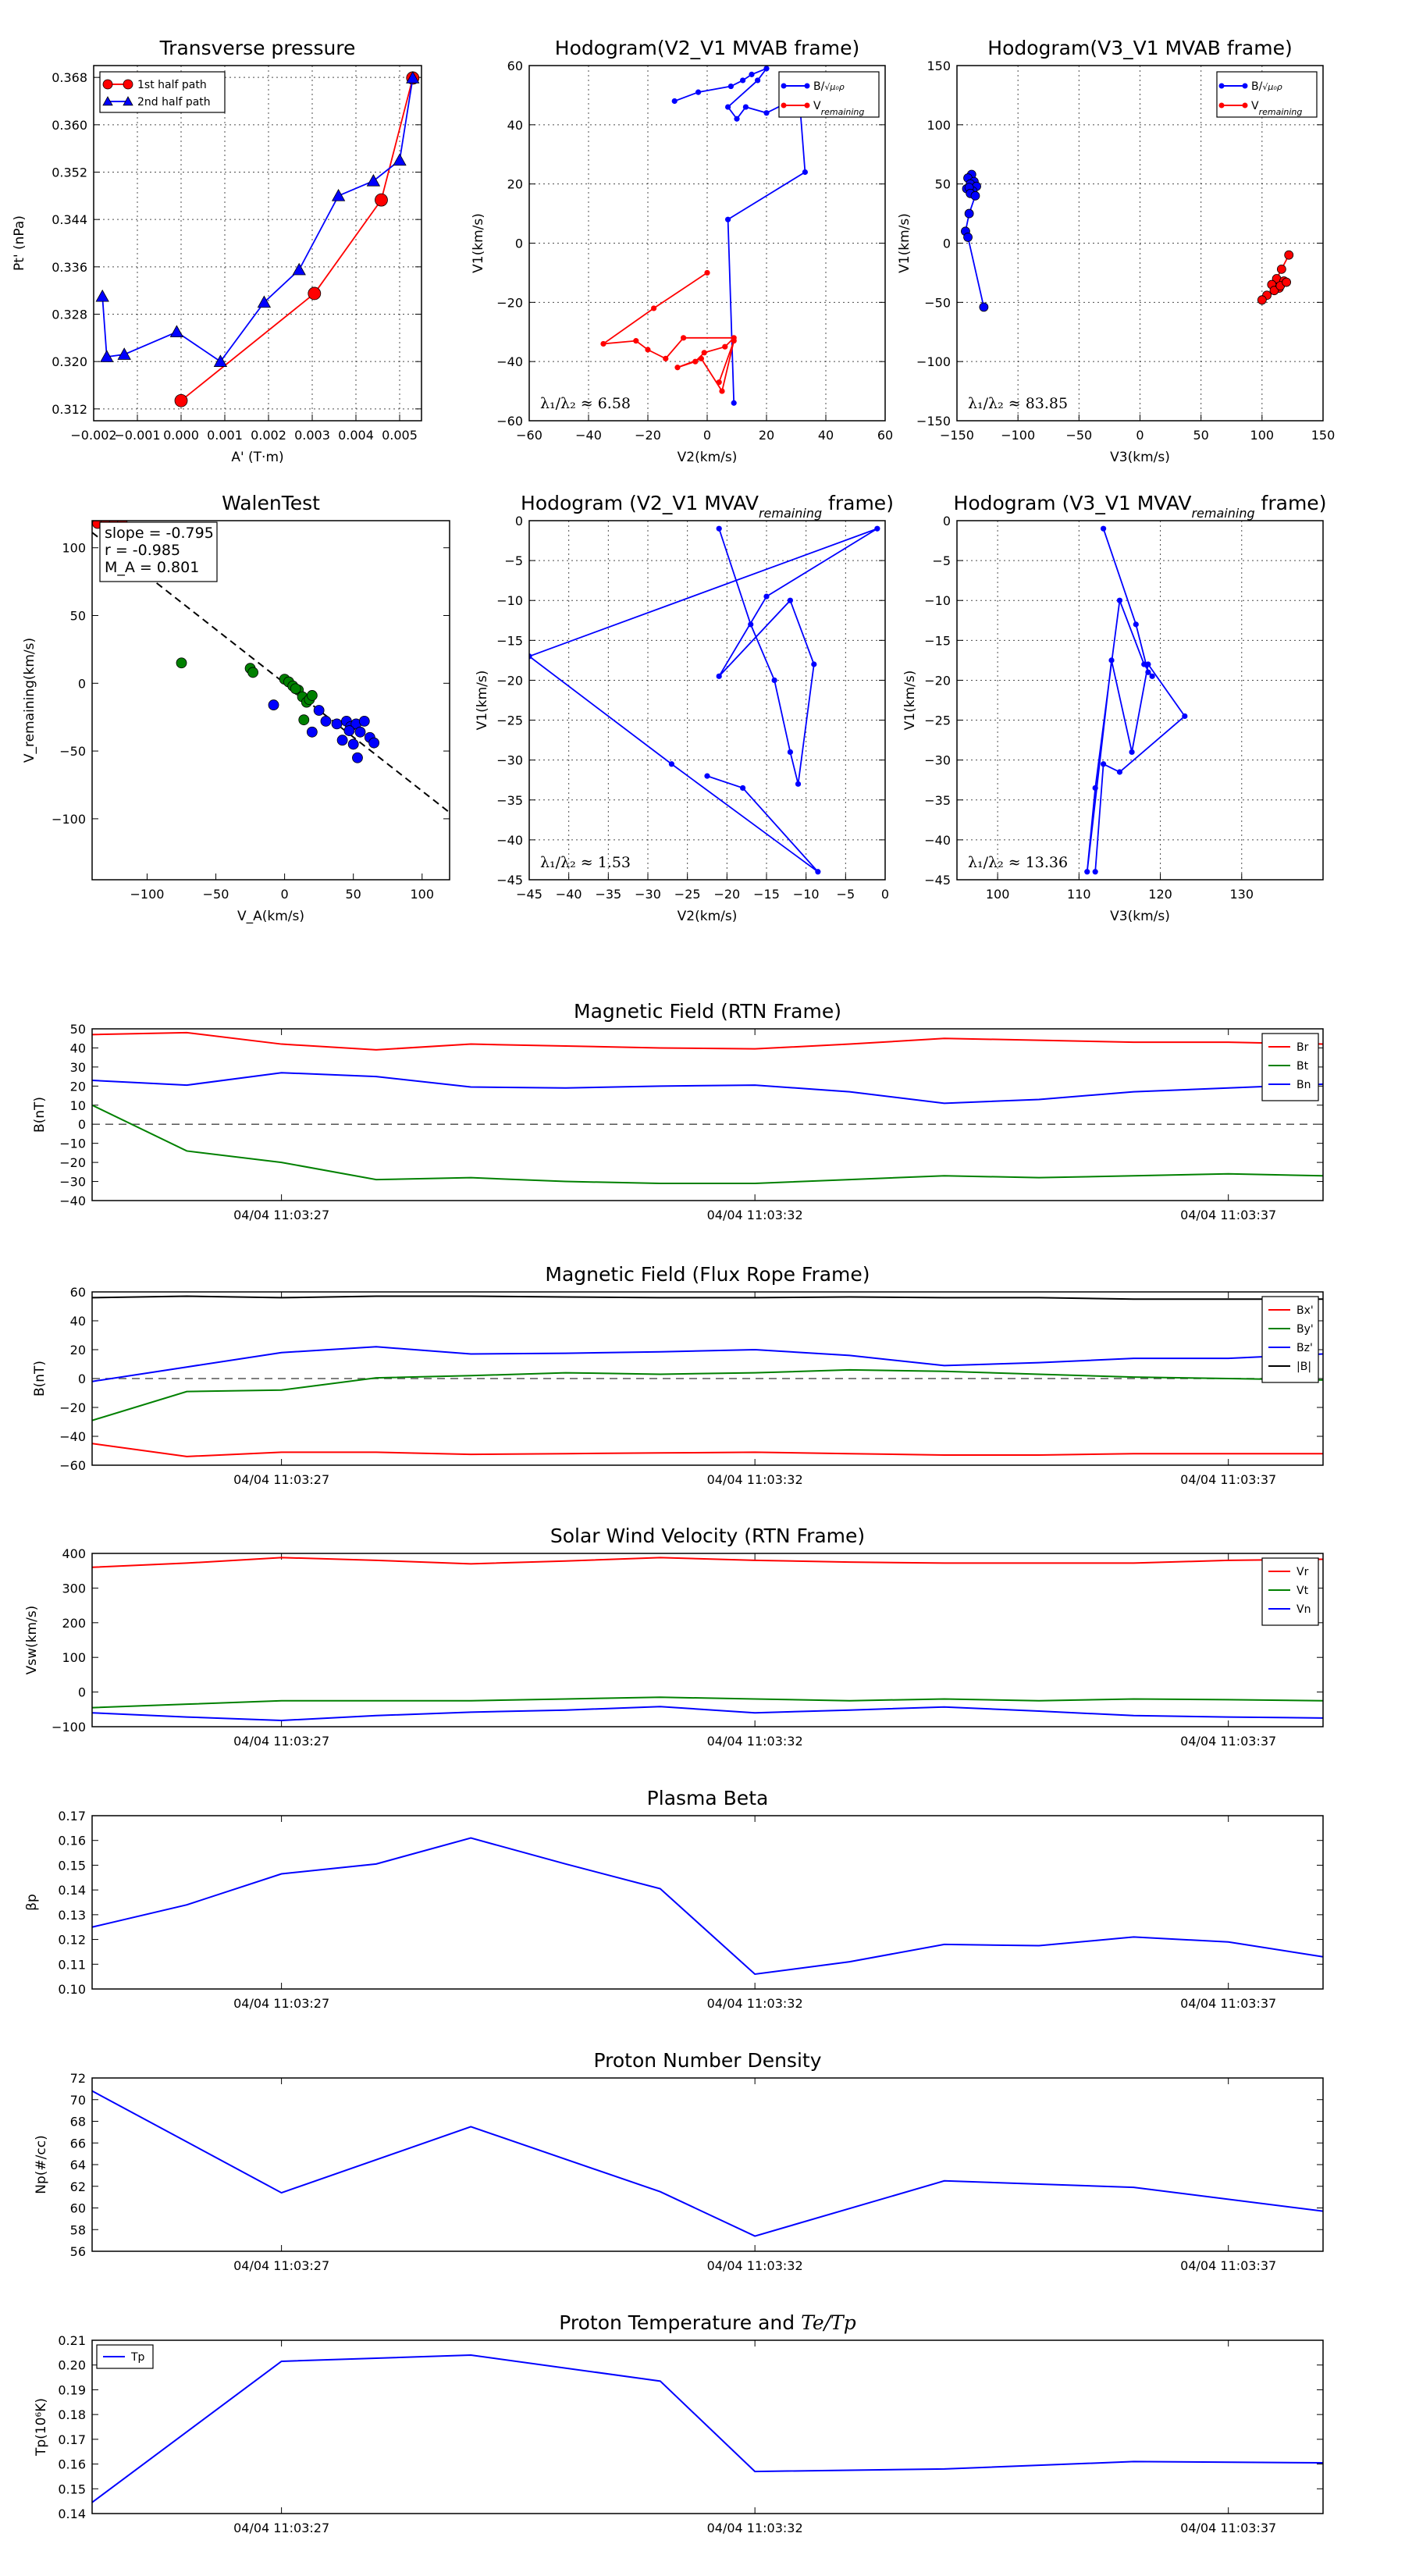 The width and height of the screenshot is (1405, 2576). I want to click on y-tick-label: −35, so click(938, 800).